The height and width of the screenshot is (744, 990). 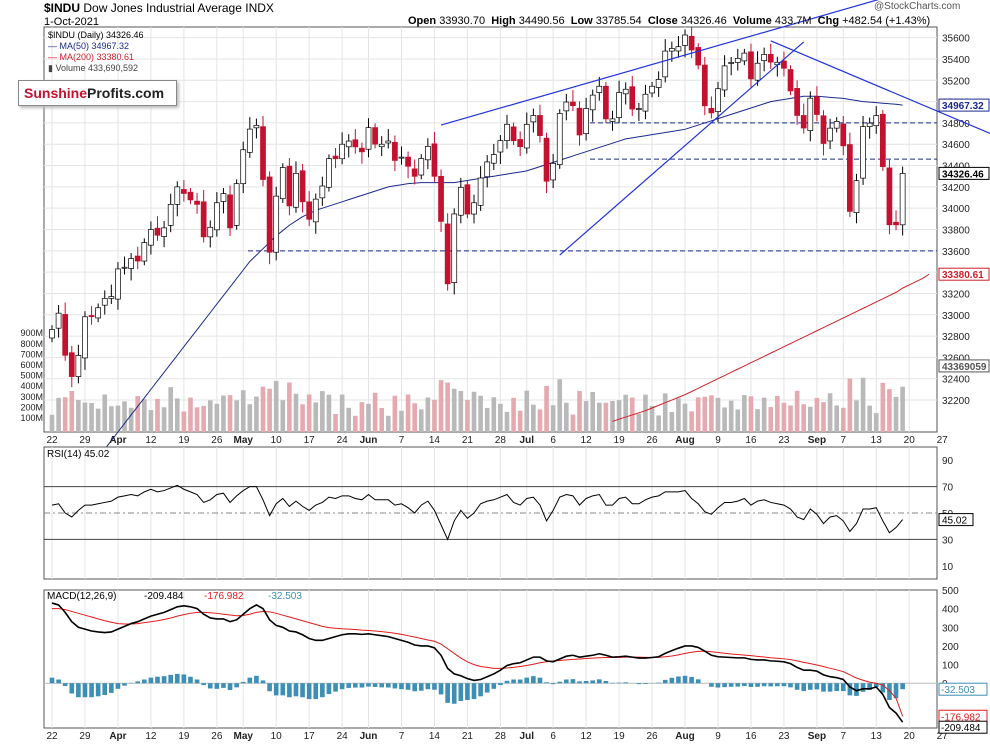 I want to click on price-tag-label: 34326.46, so click(x=963, y=174).